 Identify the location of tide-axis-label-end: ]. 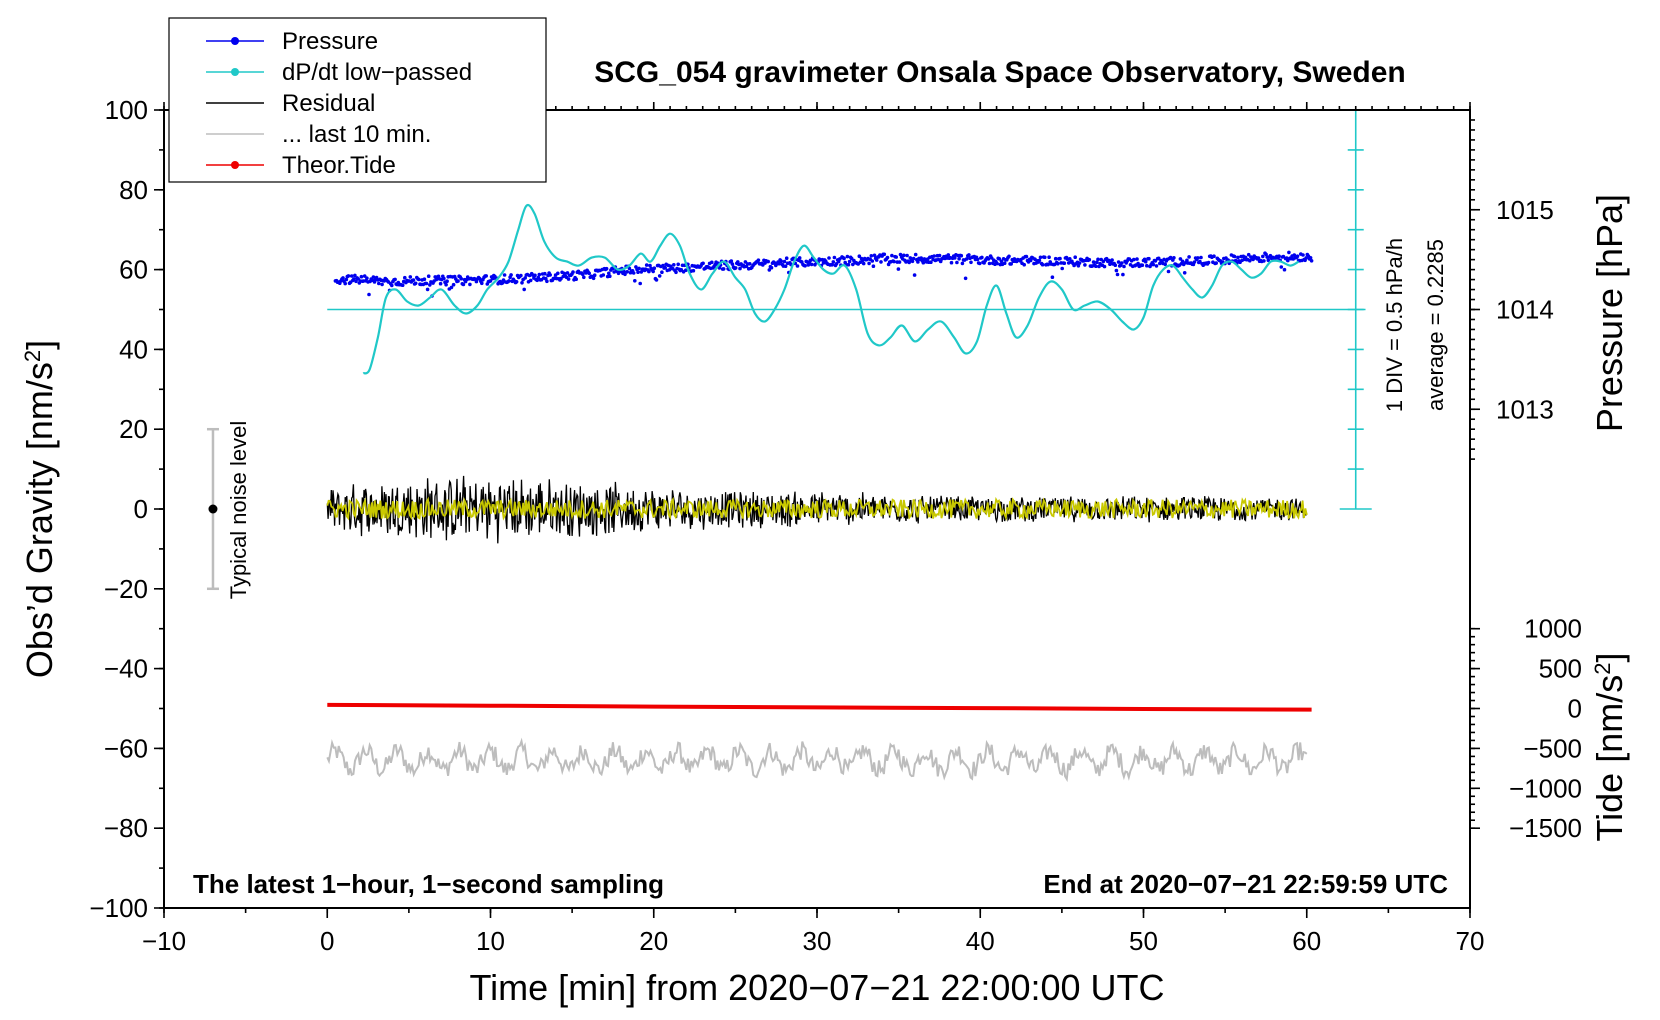
(1609, 658).